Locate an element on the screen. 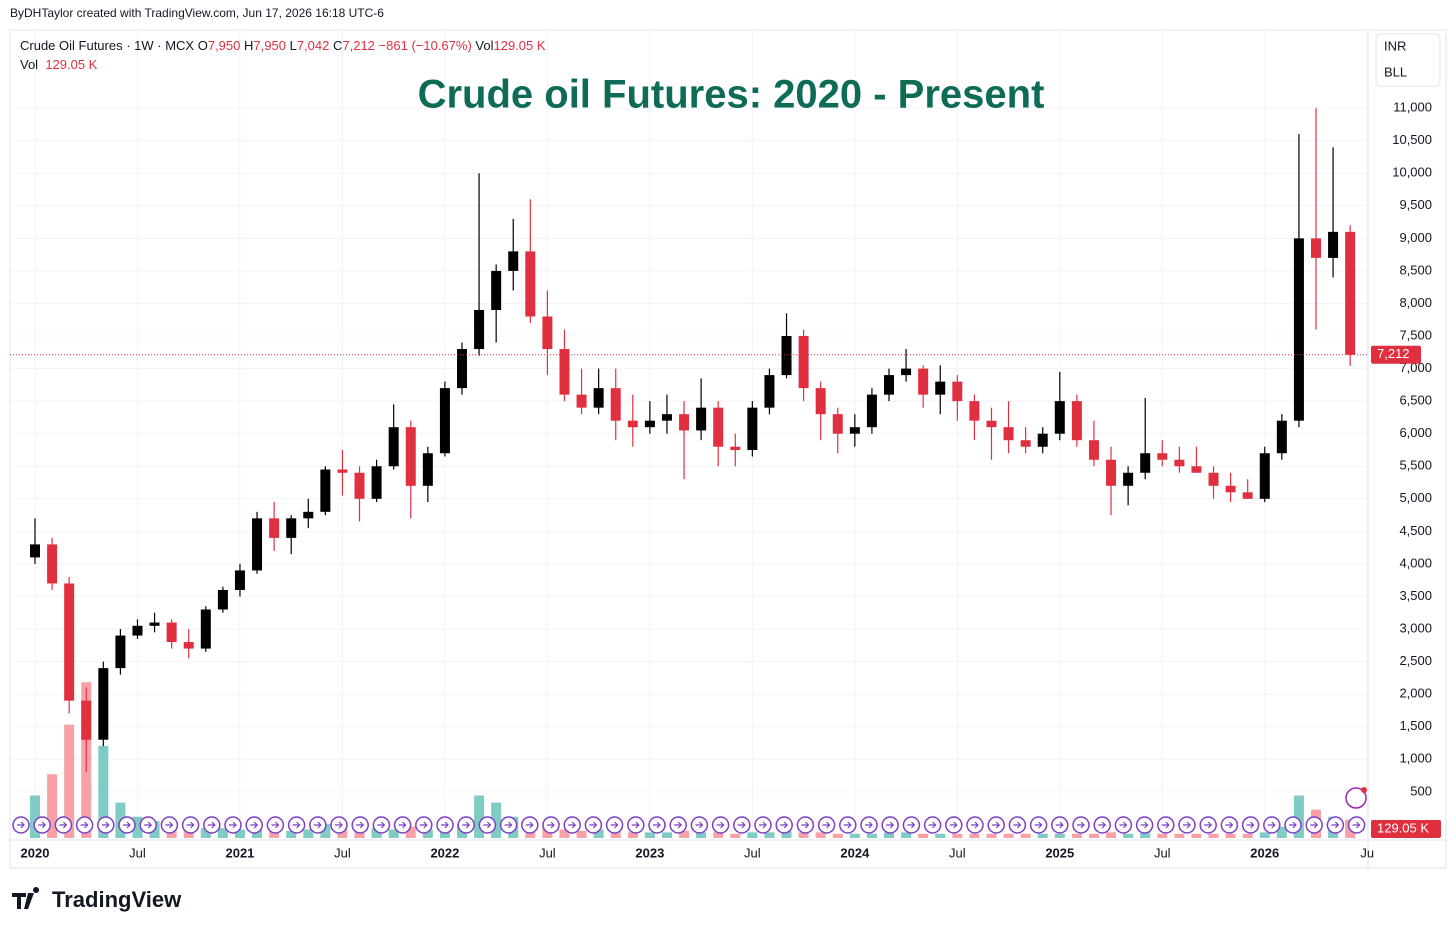 This screenshot has height=933, width=1456. unit-box is located at coordinates (1408, 60).